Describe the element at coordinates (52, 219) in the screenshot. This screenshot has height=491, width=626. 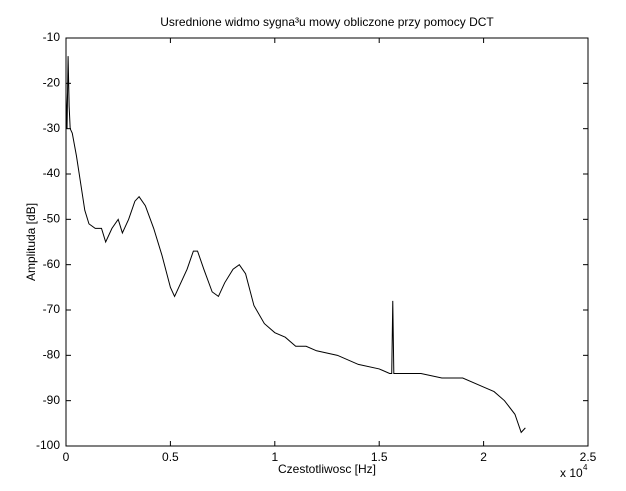
I see `y-tick-label: -50` at that location.